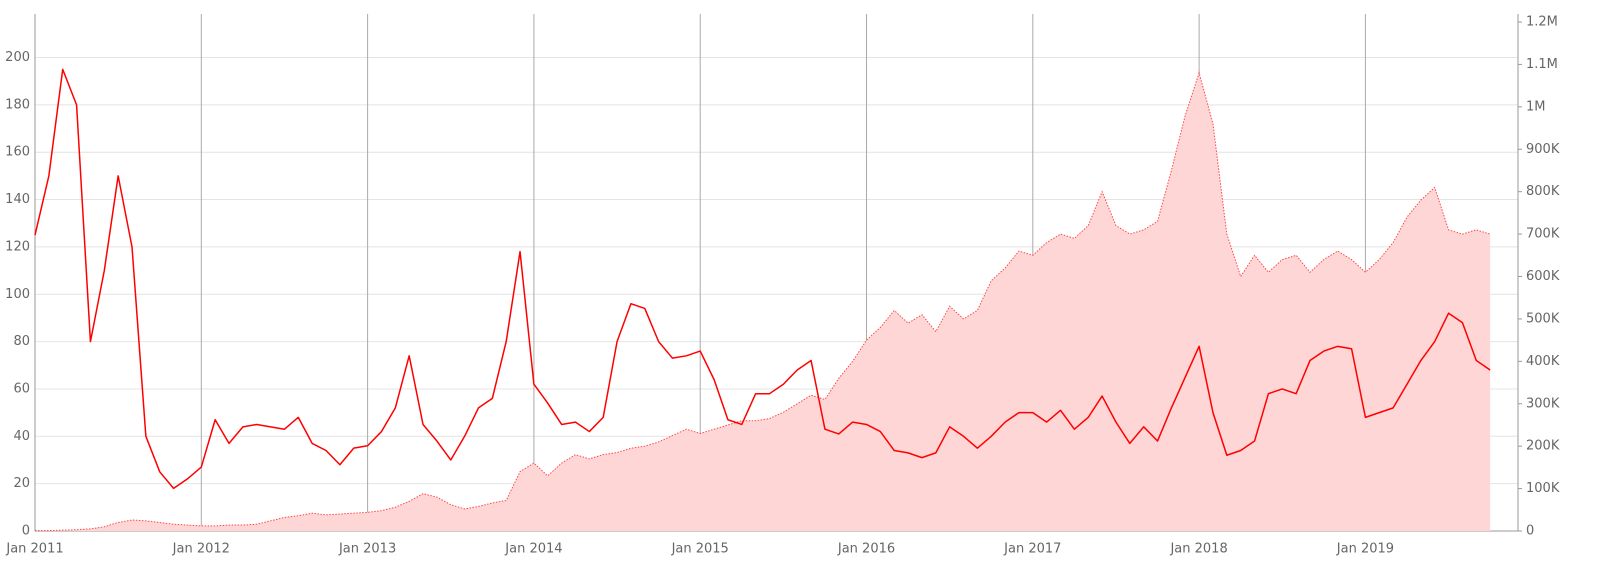 Image resolution: width=1600 pixels, height=568 pixels. I want to click on y2-tick-label: 1.1M, so click(1542, 64).